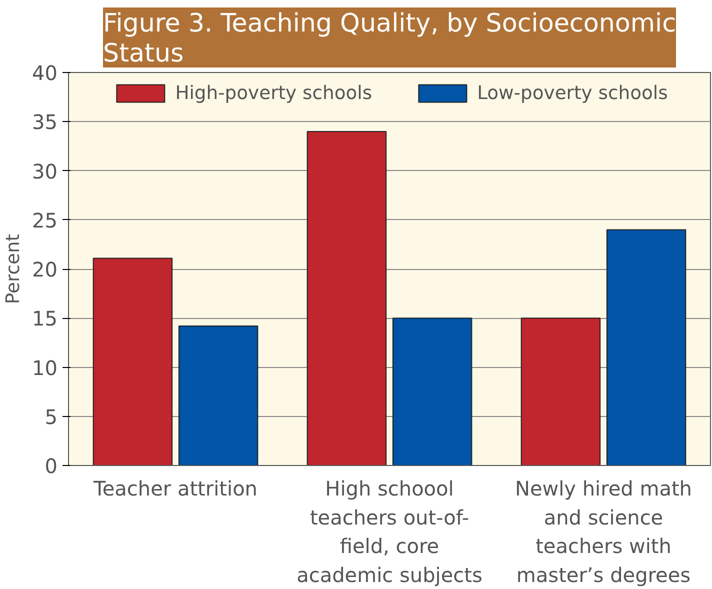 The width and height of the screenshot is (712, 589). What do you see at coordinates (13, 269) in the screenshot?
I see `y-axis-title: Percent` at bounding box center [13, 269].